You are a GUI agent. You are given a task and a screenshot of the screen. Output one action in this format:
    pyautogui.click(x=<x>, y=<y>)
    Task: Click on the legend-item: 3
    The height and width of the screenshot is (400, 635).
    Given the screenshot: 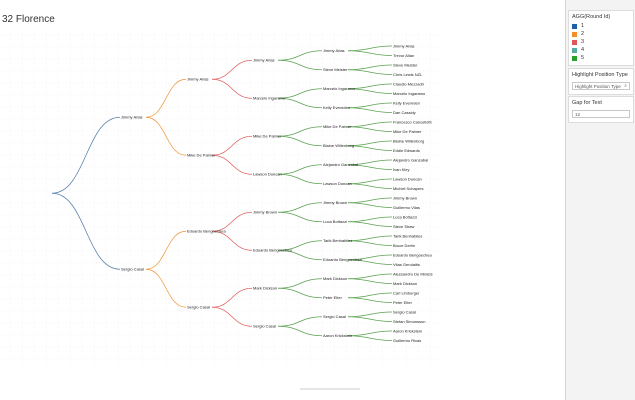 What is the action you would take?
    pyautogui.click(x=601, y=42)
    